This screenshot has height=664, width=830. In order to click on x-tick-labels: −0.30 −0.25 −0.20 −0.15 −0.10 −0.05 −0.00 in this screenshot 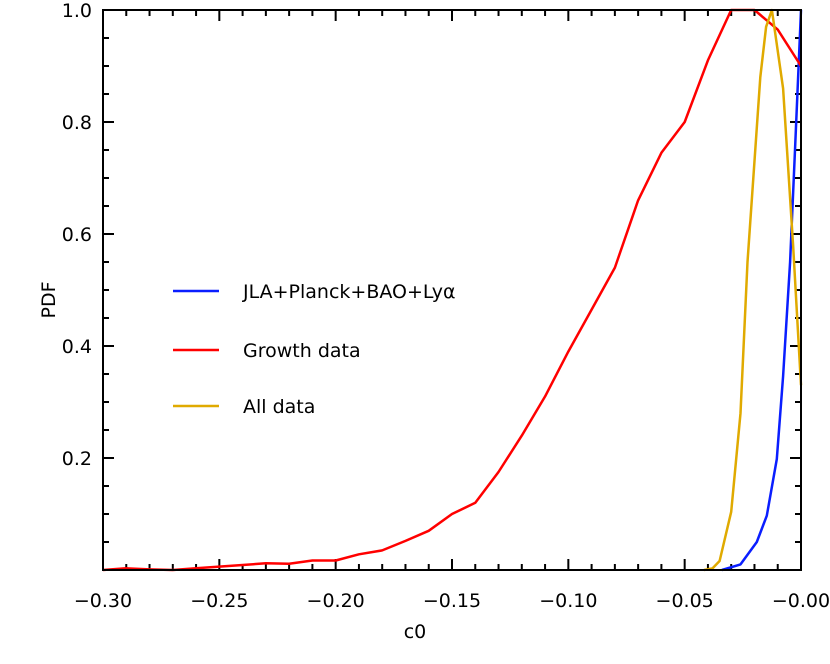, I will do `click(452, 601)`.